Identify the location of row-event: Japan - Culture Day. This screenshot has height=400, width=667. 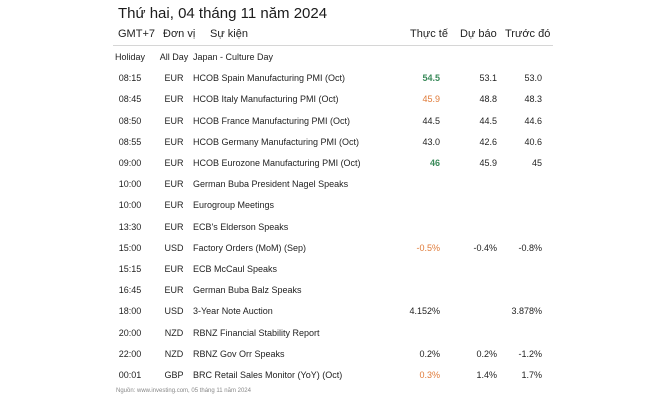
(233, 57).